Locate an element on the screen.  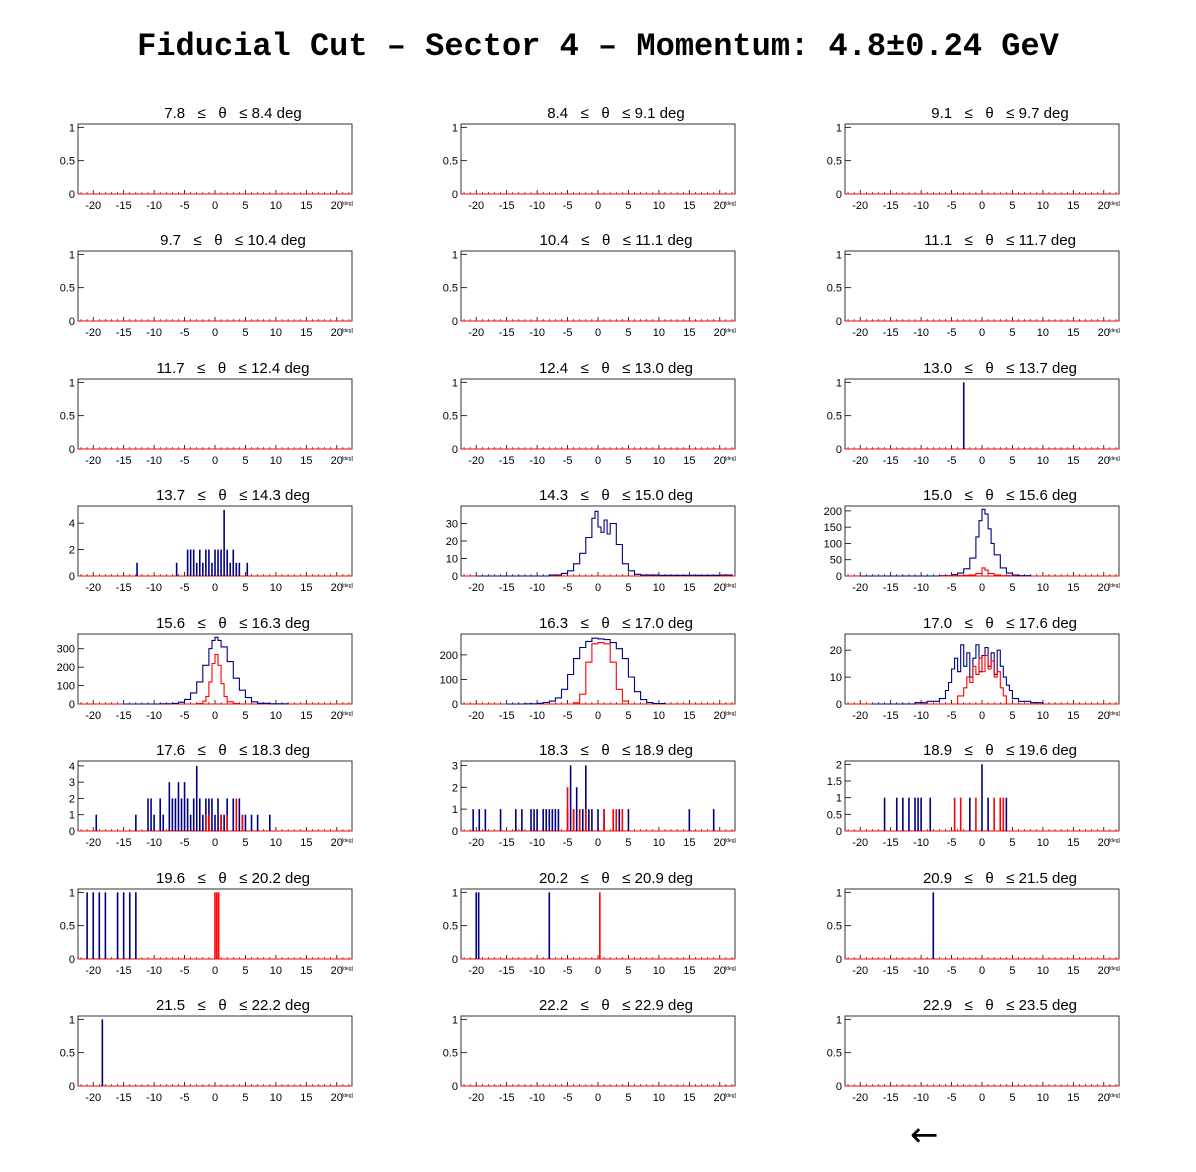
y-tick-label: 20 is located at coordinates (452, 542).